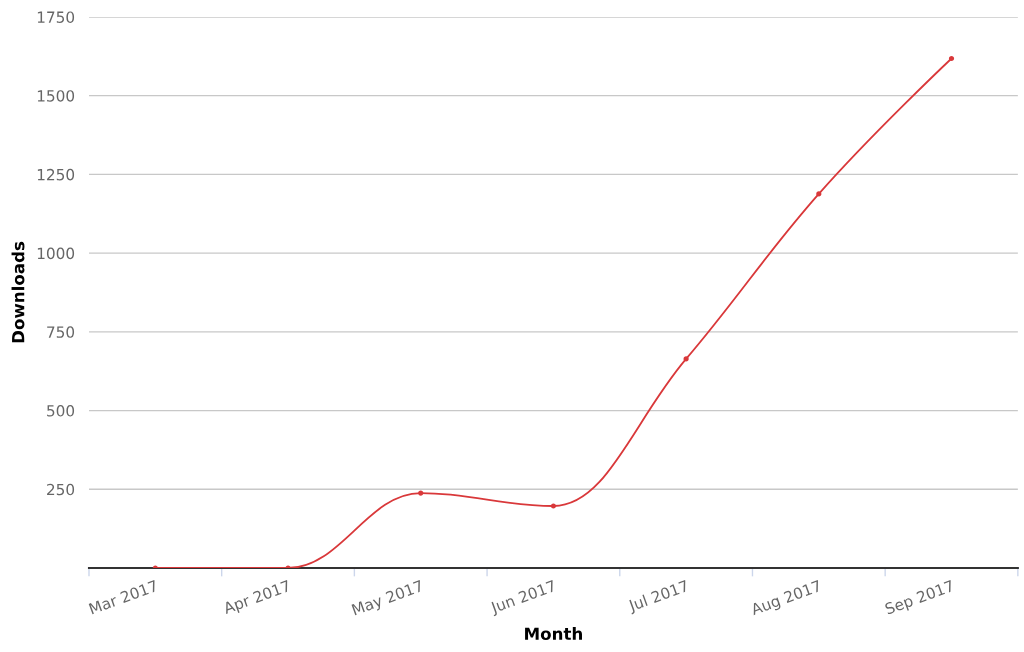 The width and height of the screenshot is (1024, 652). What do you see at coordinates (523, 598) in the screenshot?
I see `x-tick-label: Jun 2017` at bounding box center [523, 598].